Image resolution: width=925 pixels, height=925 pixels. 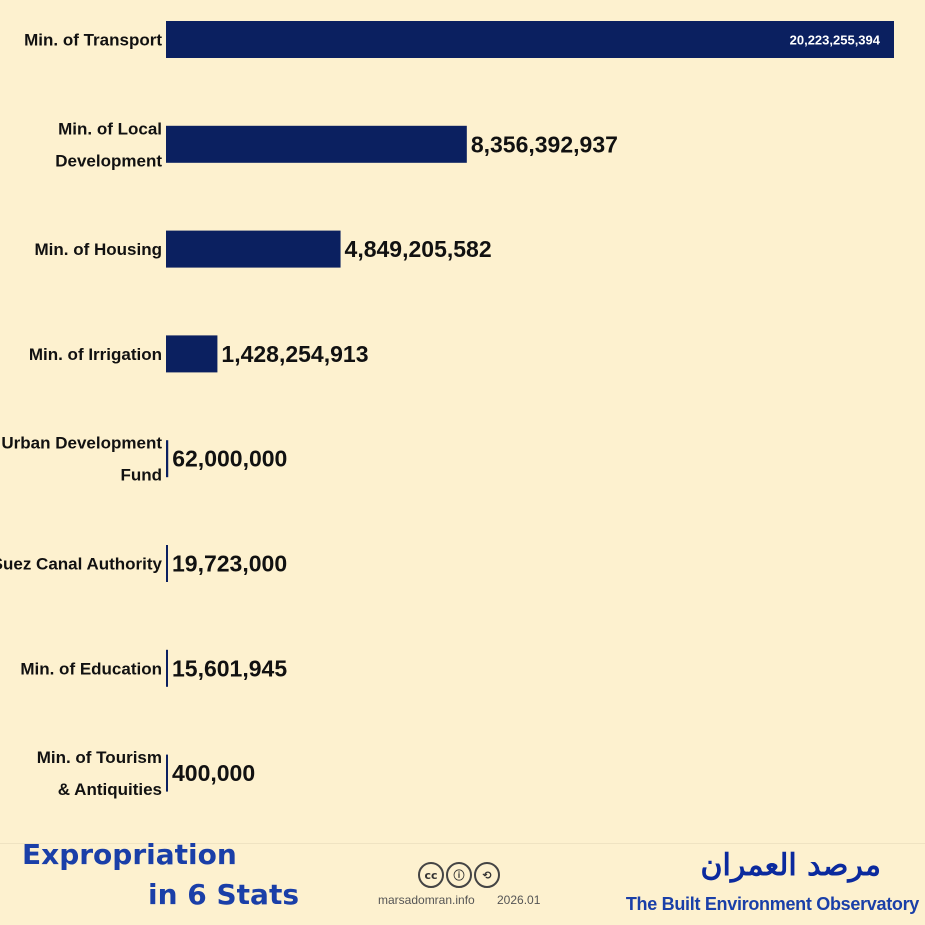 I want to click on publish-date: 2026.01, so click(x=519, y=900).